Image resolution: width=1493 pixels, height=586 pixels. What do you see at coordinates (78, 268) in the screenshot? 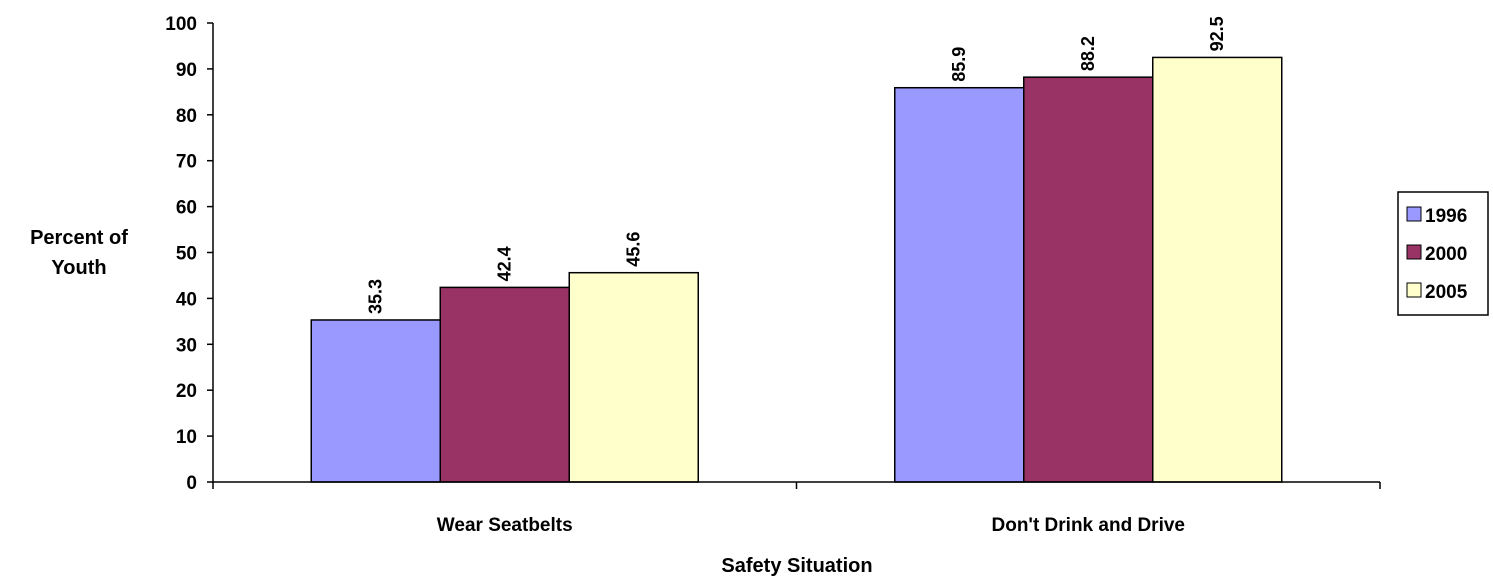
I see `y-axis-title-line: Youth` at bounding box center [78, 268].